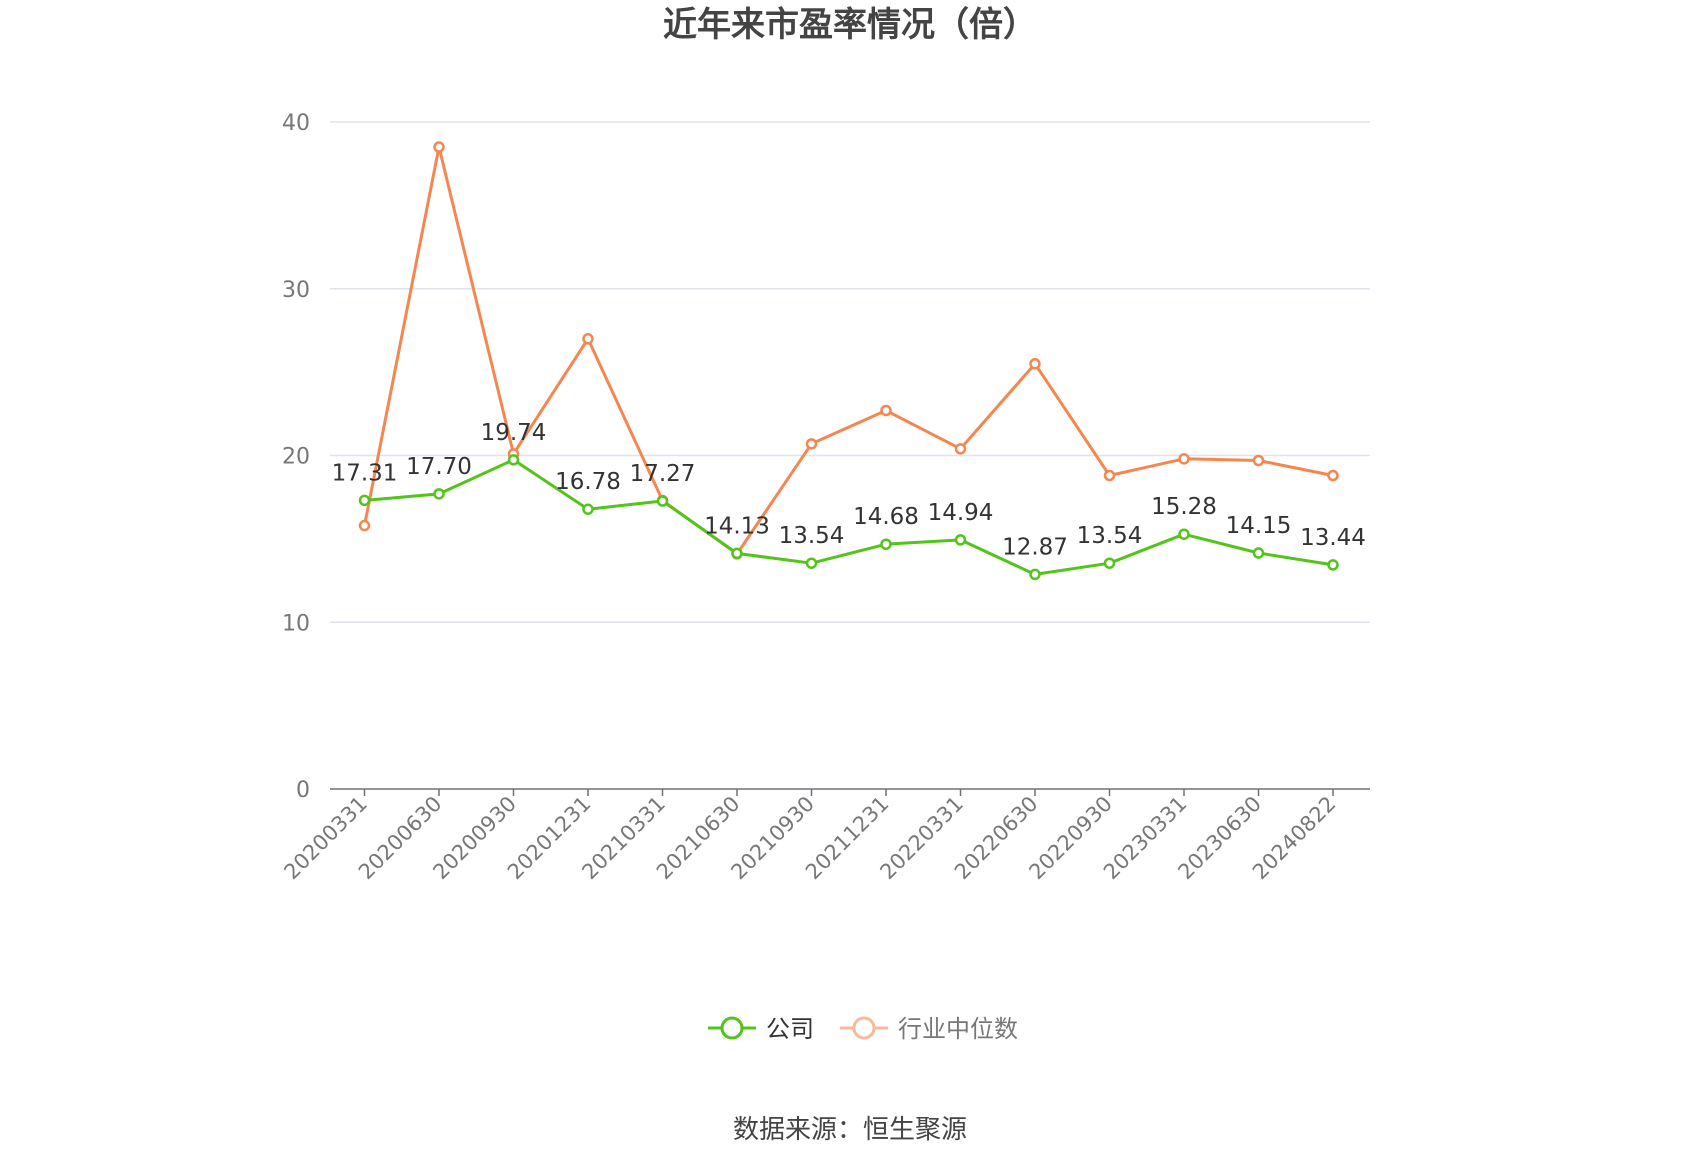 This screenshot has height=1150, width=1700. I want to click on data-label: 17.70, so click(439, 467).